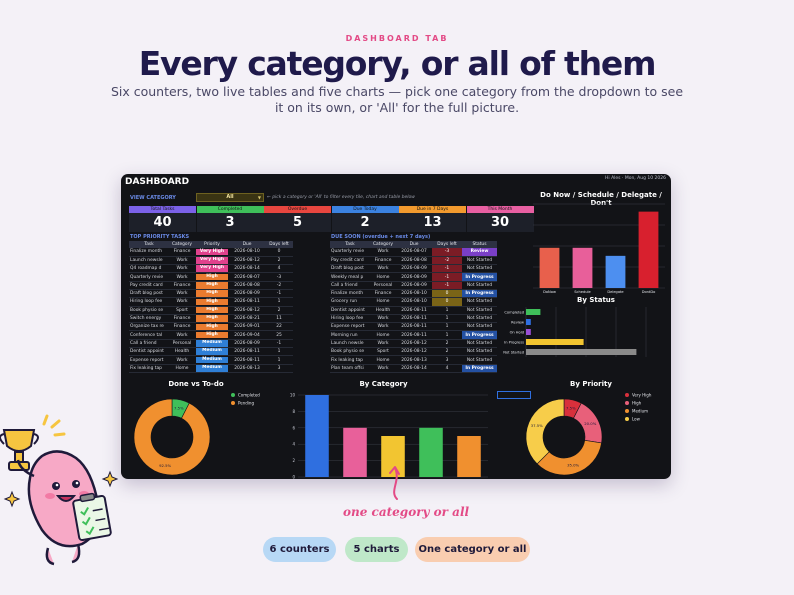  I want to click on table-cell: 2026-09-01, so click(247, 327).